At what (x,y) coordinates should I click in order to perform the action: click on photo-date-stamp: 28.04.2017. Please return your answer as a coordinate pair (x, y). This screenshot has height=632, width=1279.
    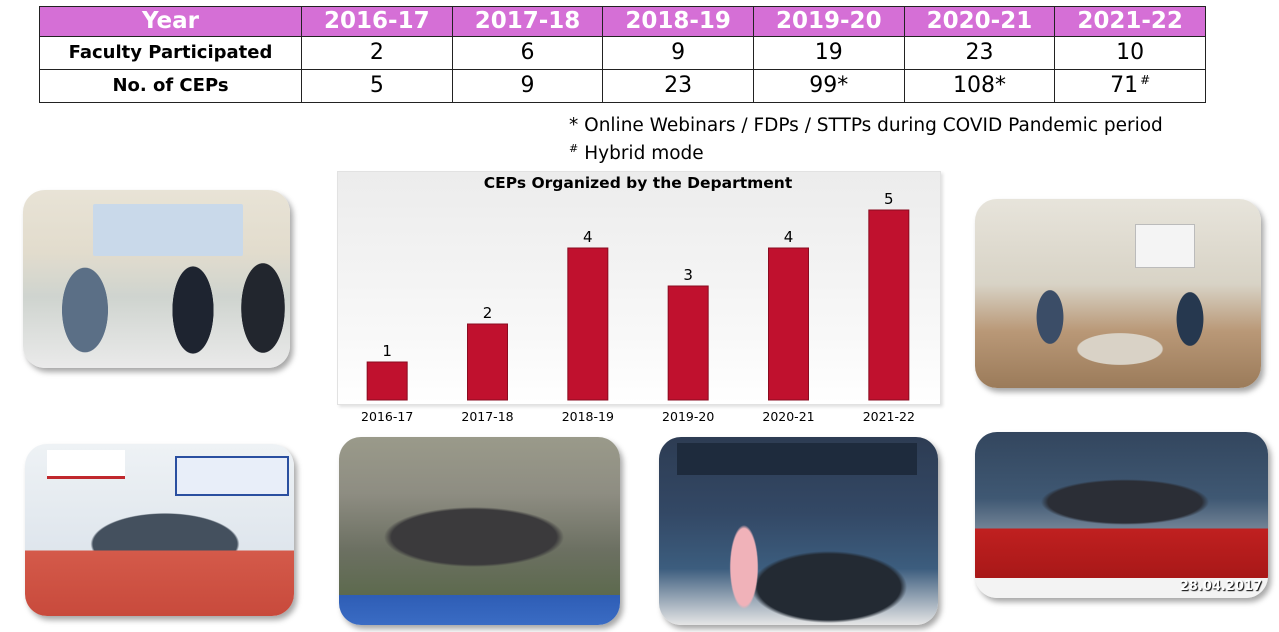
    Looking at the image, I should click on (1220, 586).